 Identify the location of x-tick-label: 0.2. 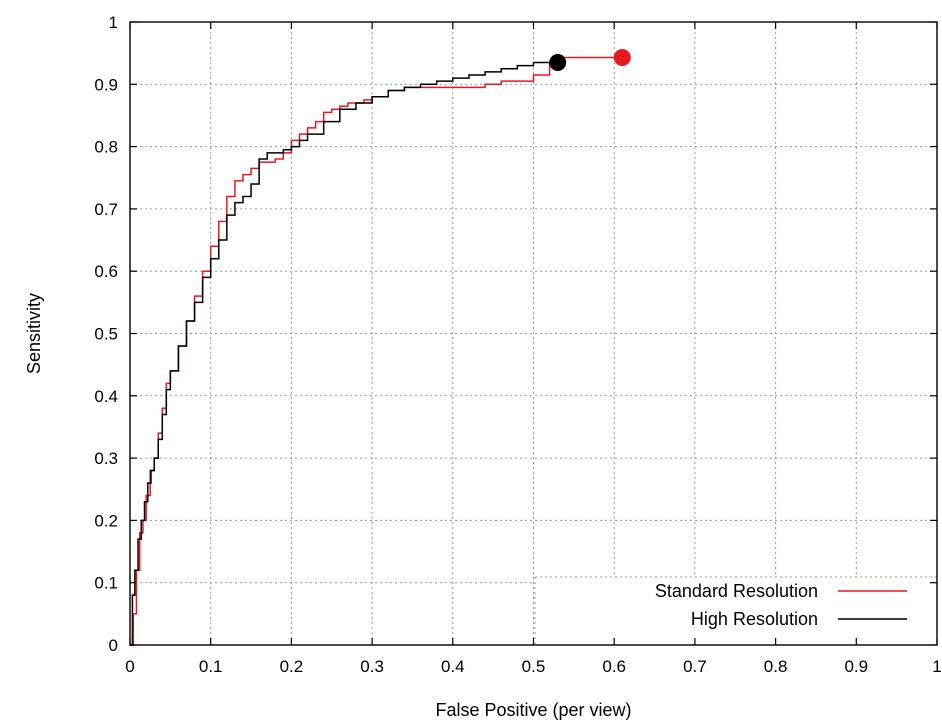
(292, 666).